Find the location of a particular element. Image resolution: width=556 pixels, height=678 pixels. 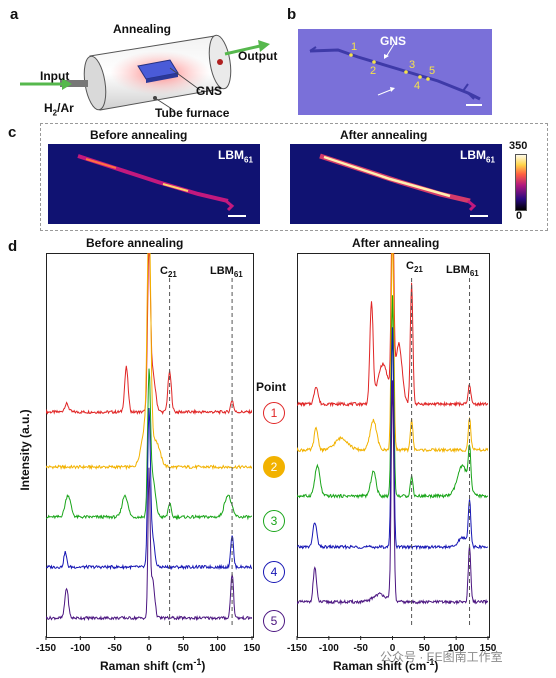

c-before-title: Before annealing is located at coordinates (139, 135).